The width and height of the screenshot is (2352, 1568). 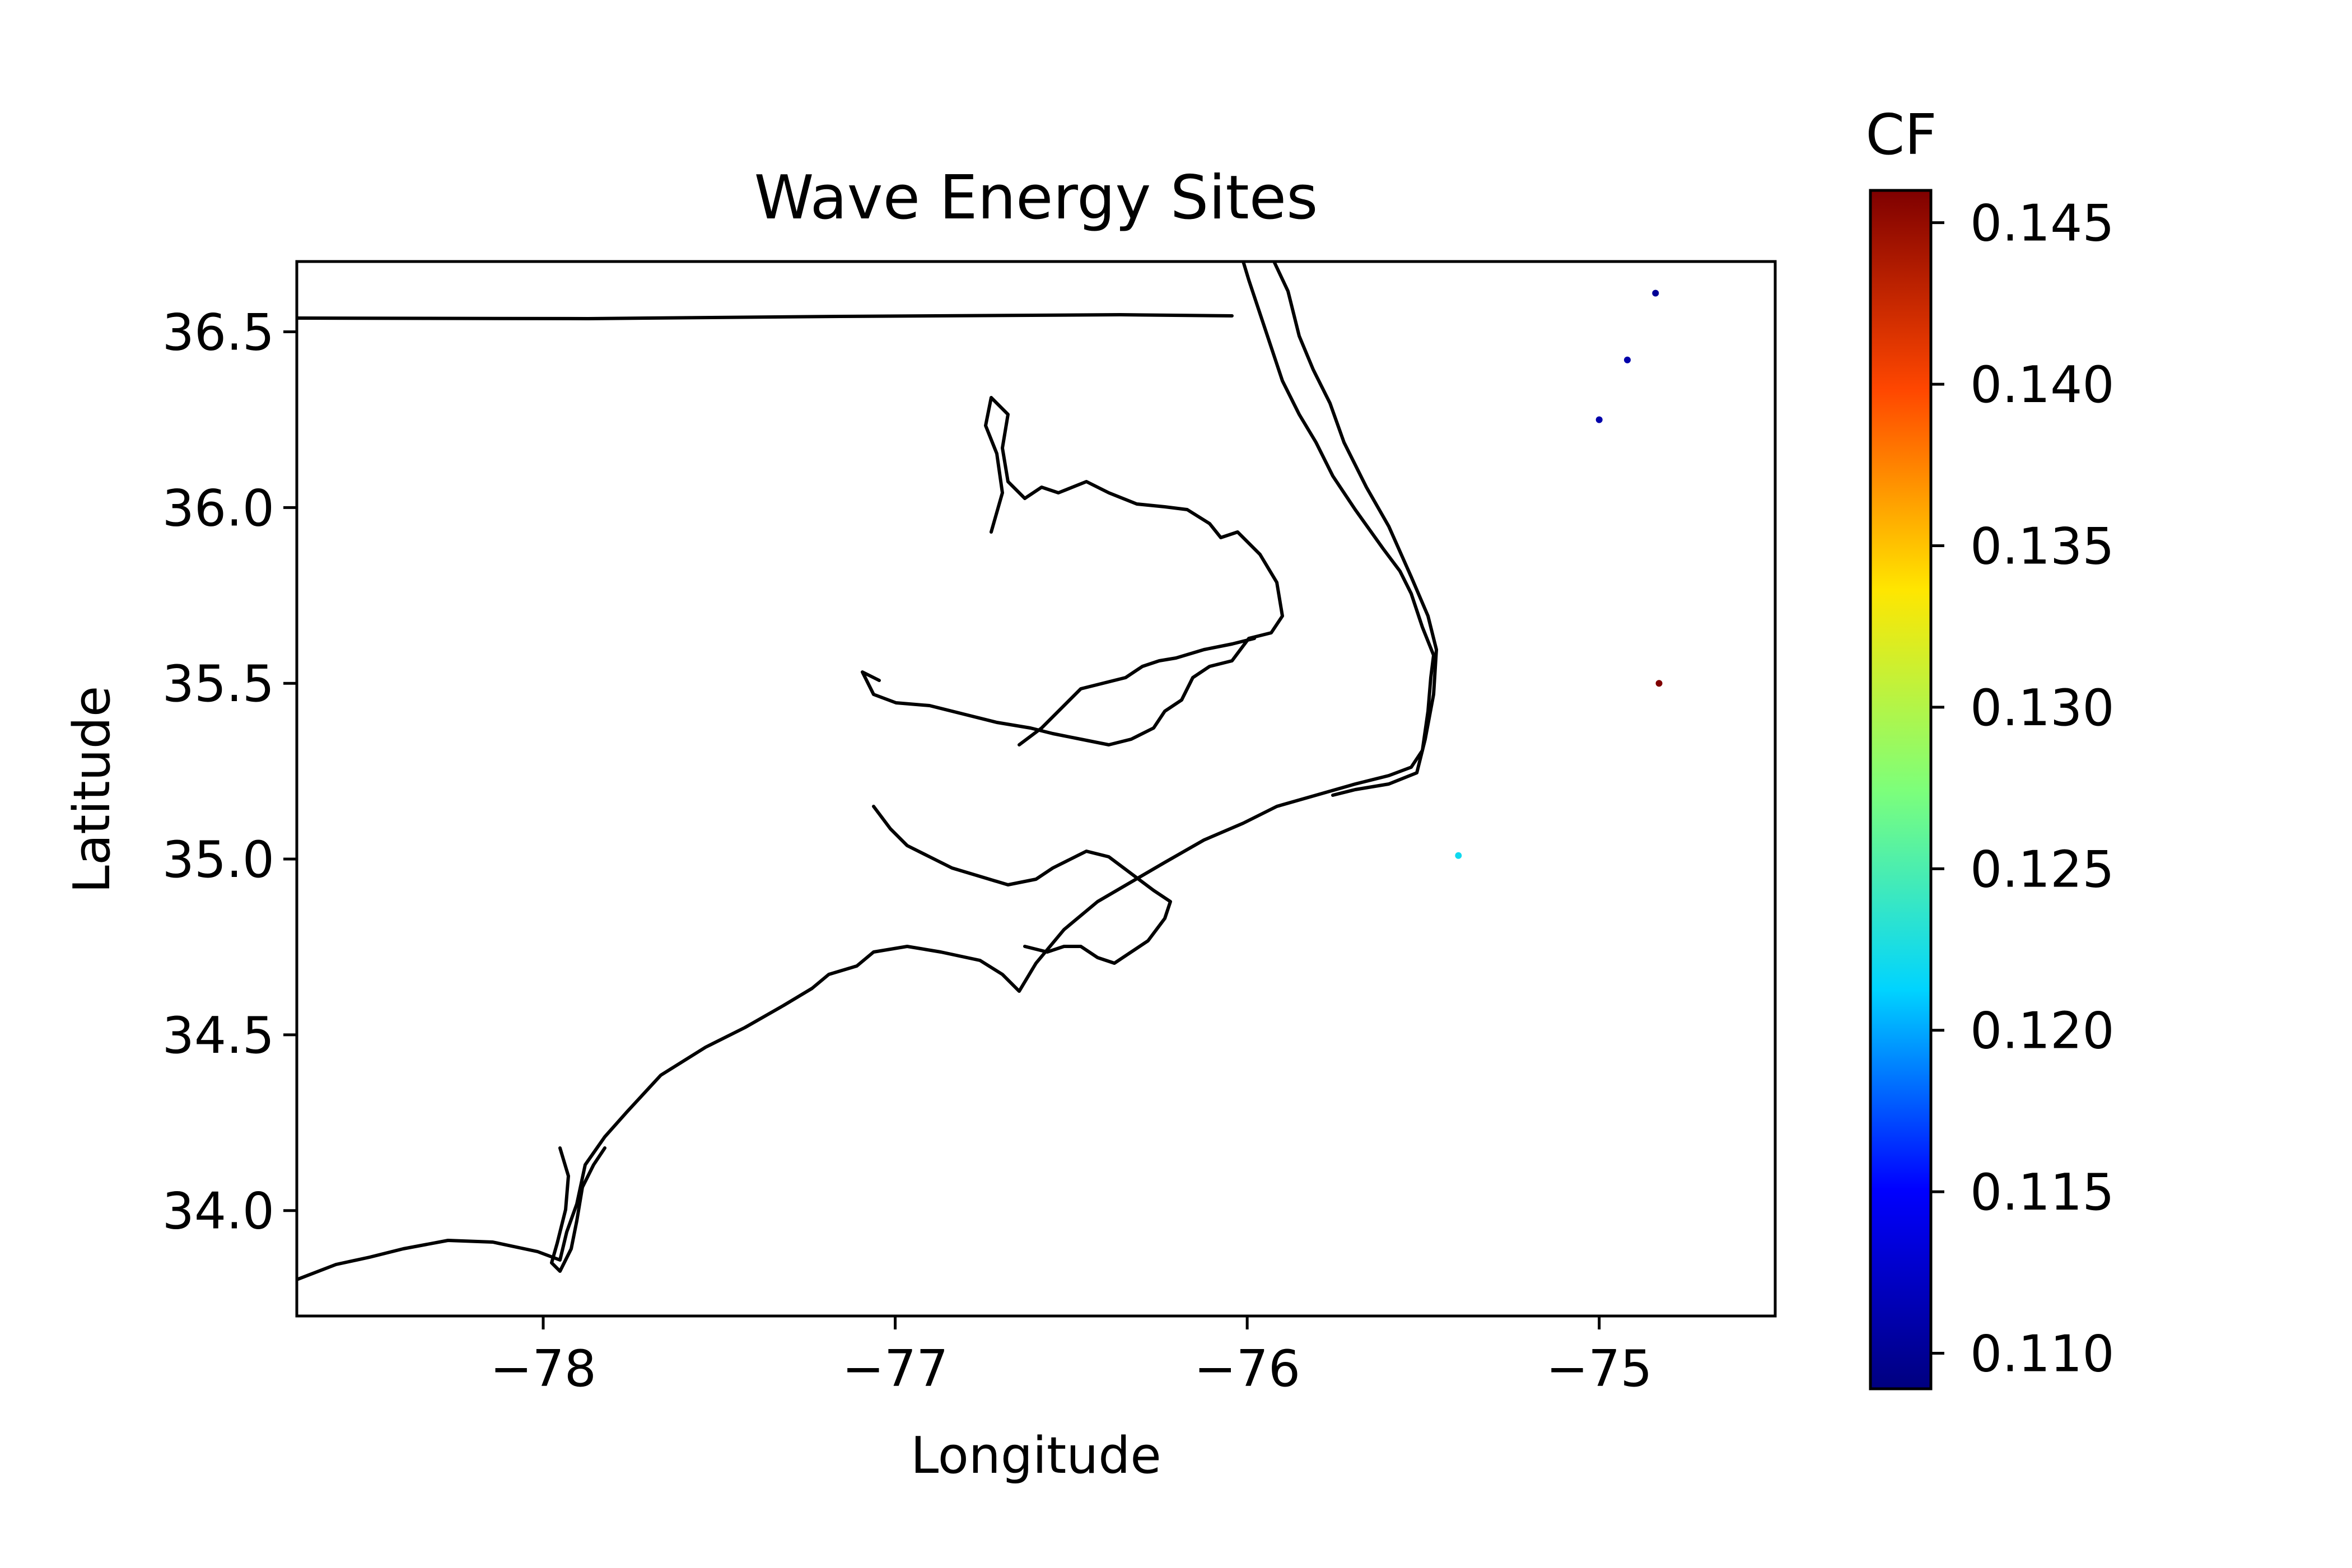 What do you see at coordinates (1247, 1369) in the screenshot?
I see `x-tick-label: −76` at bounding box center [1247, 1369].